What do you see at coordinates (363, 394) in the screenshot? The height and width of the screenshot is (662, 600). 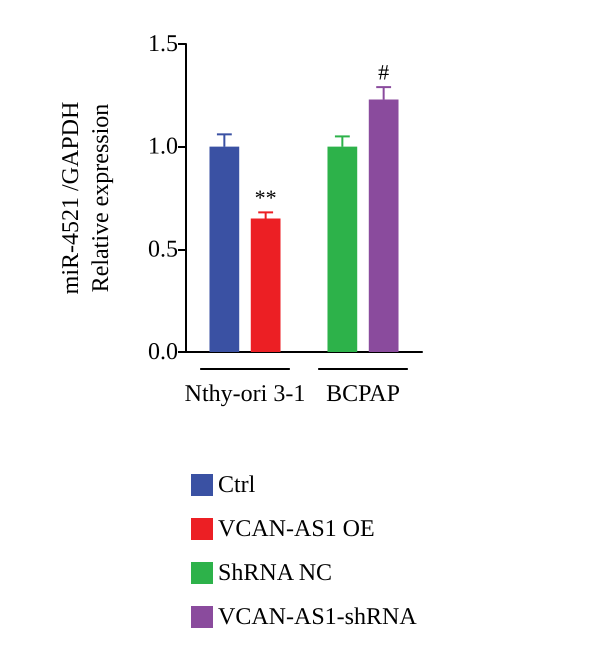 I see `x-tick-label: BCPAP` at bounding box center [363, 394].